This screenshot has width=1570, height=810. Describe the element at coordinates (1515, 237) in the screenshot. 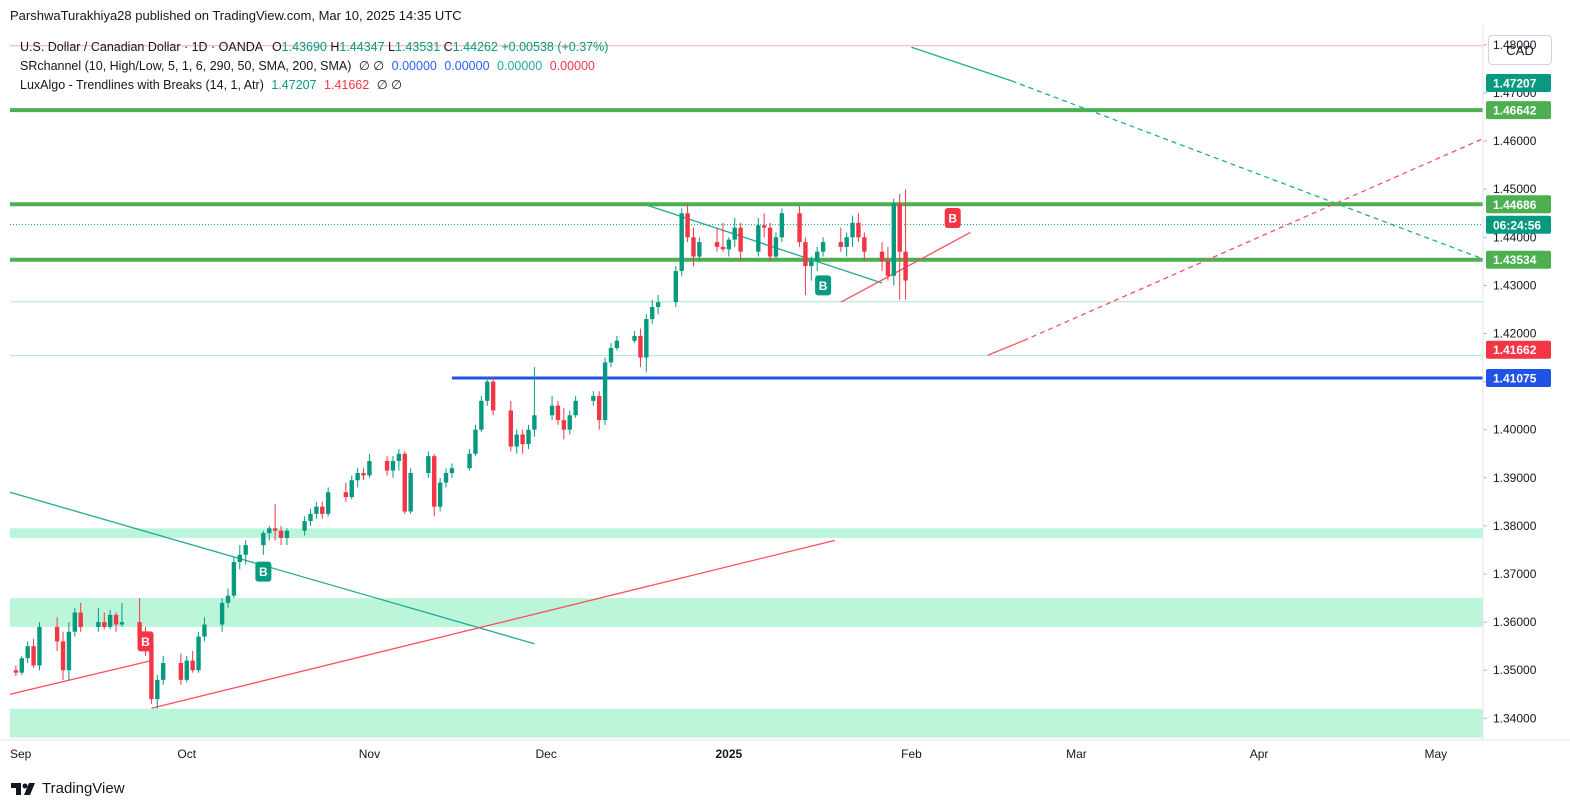

I see `price-axis-tick-label: 1.44000` at that location.